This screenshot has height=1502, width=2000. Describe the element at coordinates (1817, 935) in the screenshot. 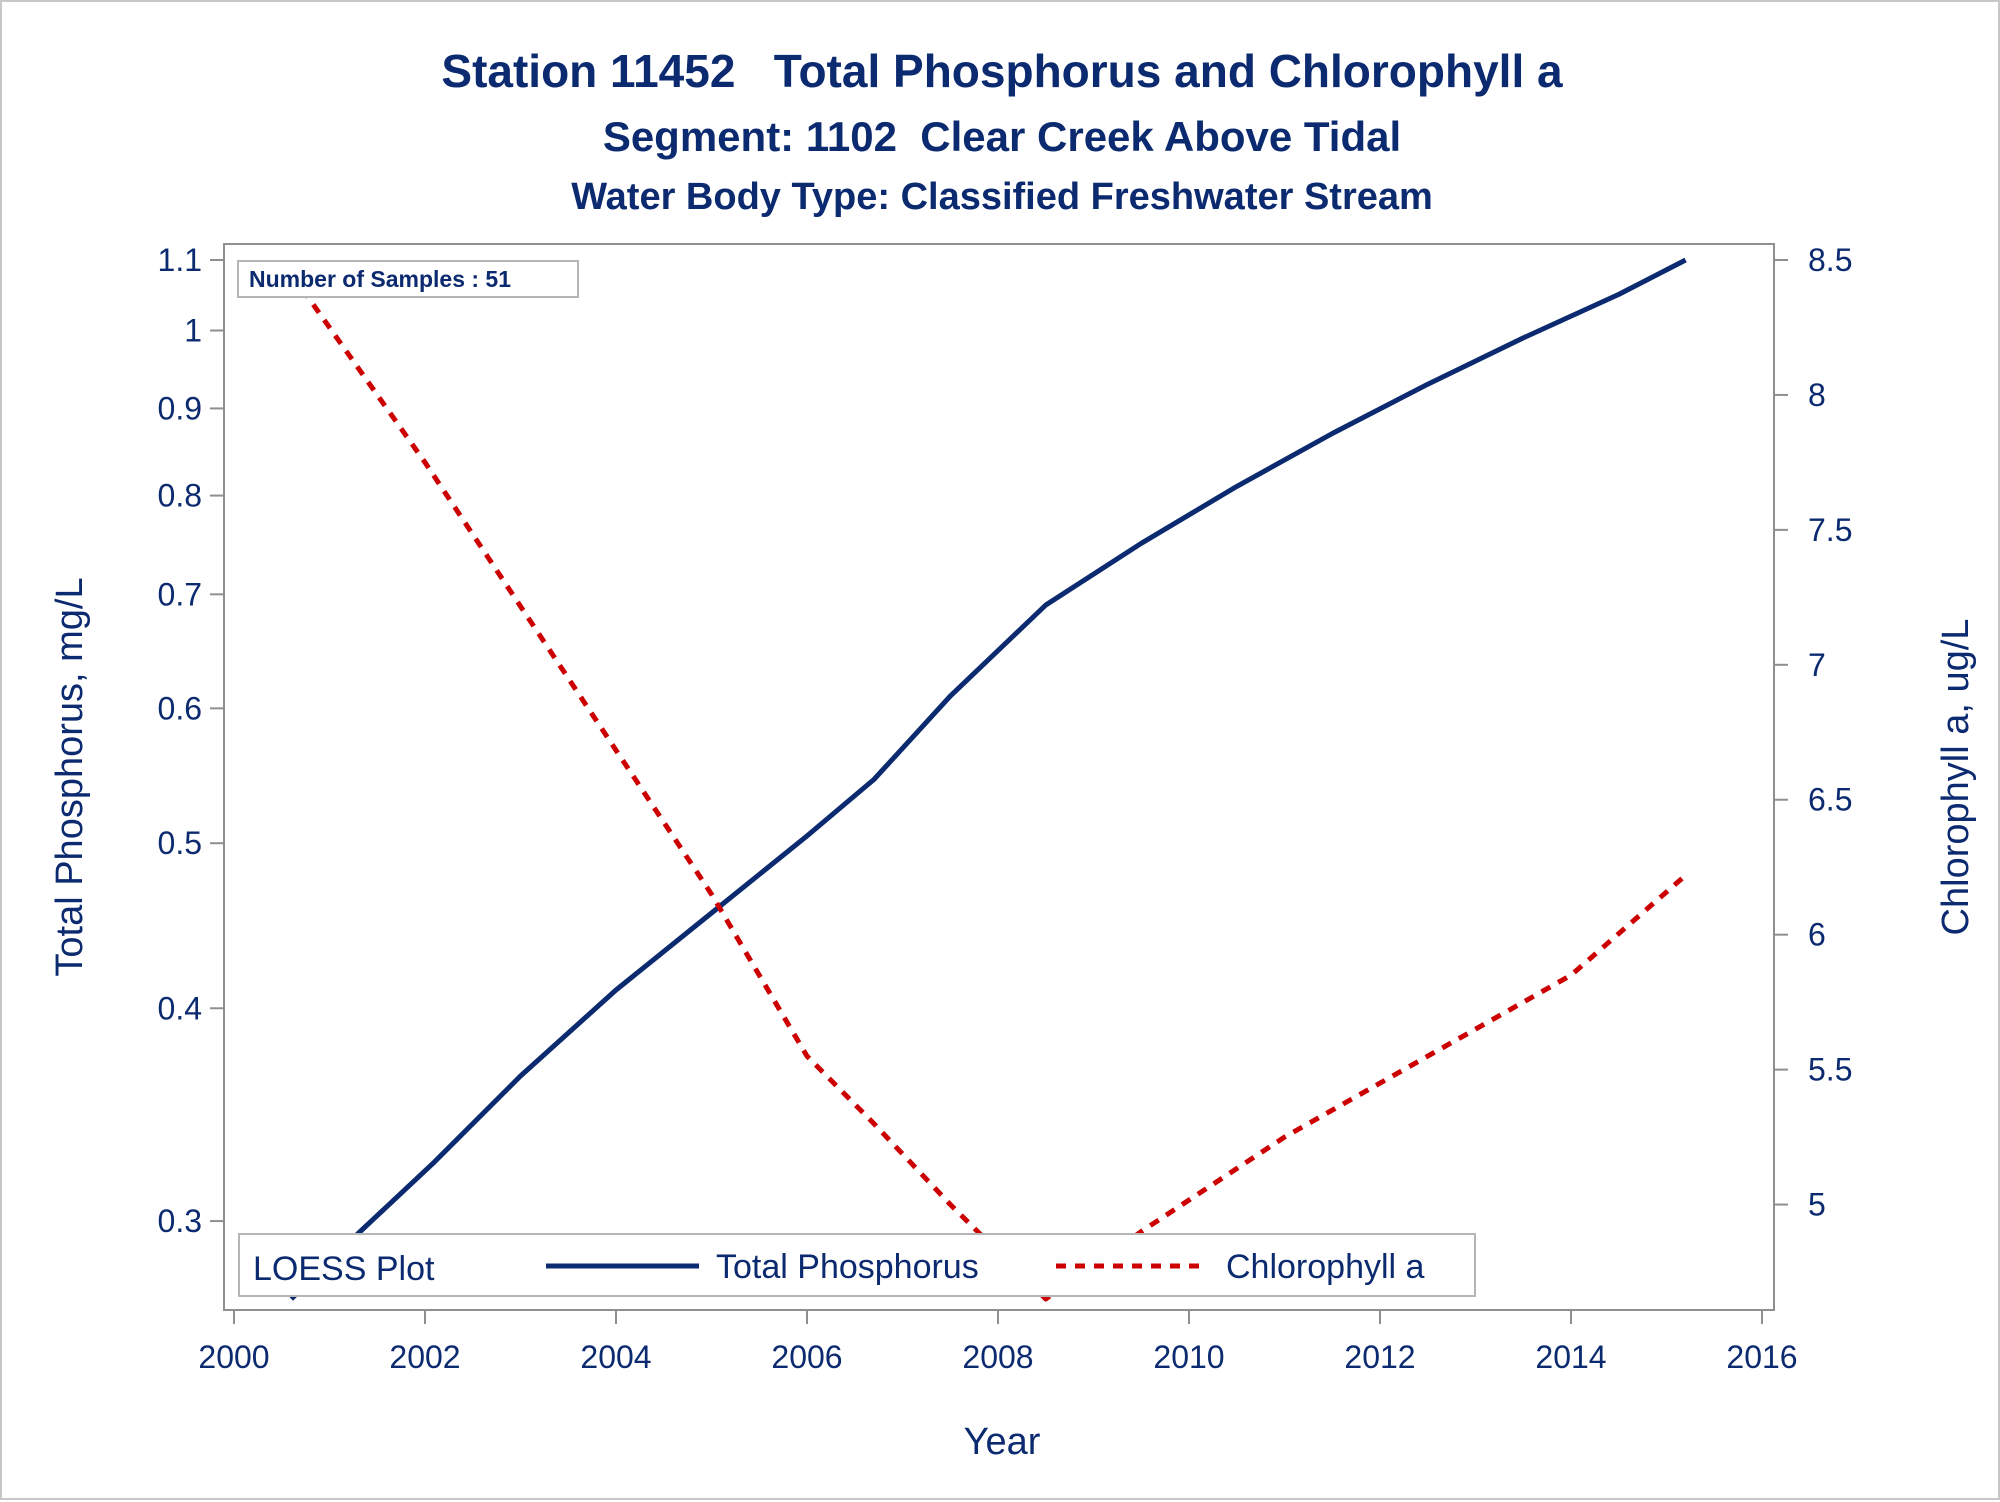

I see `y2-tick-label: 6` at that location.